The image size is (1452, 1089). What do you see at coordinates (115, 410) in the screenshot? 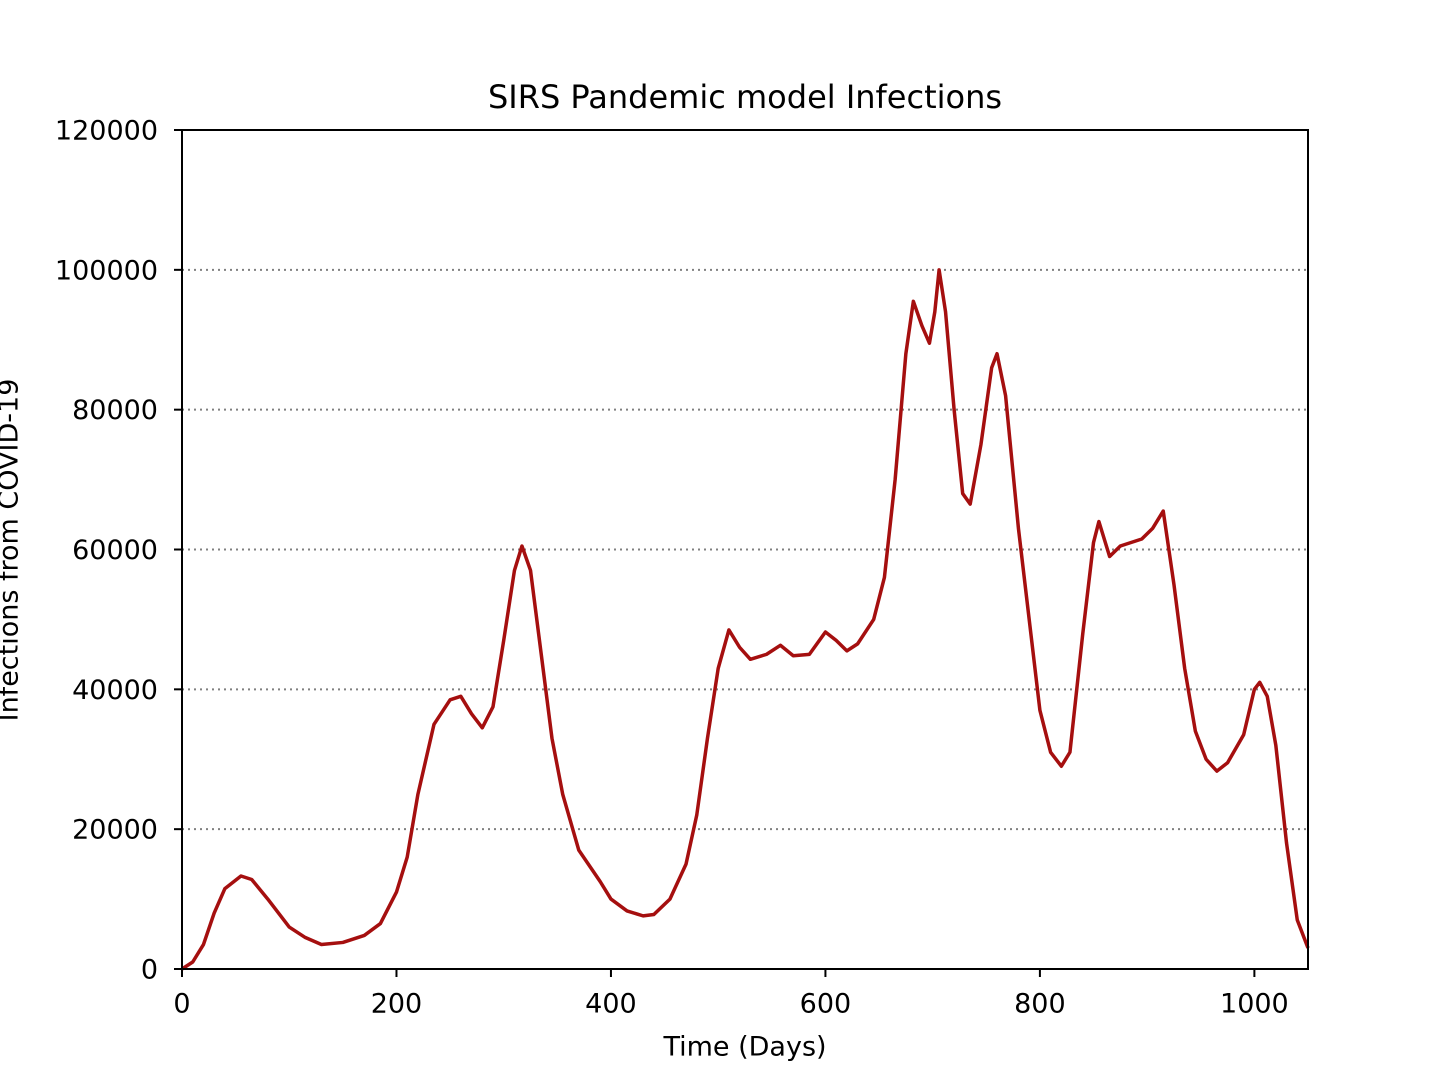
I see `y-tick-label: 80000` at bounding box center [115, 410].